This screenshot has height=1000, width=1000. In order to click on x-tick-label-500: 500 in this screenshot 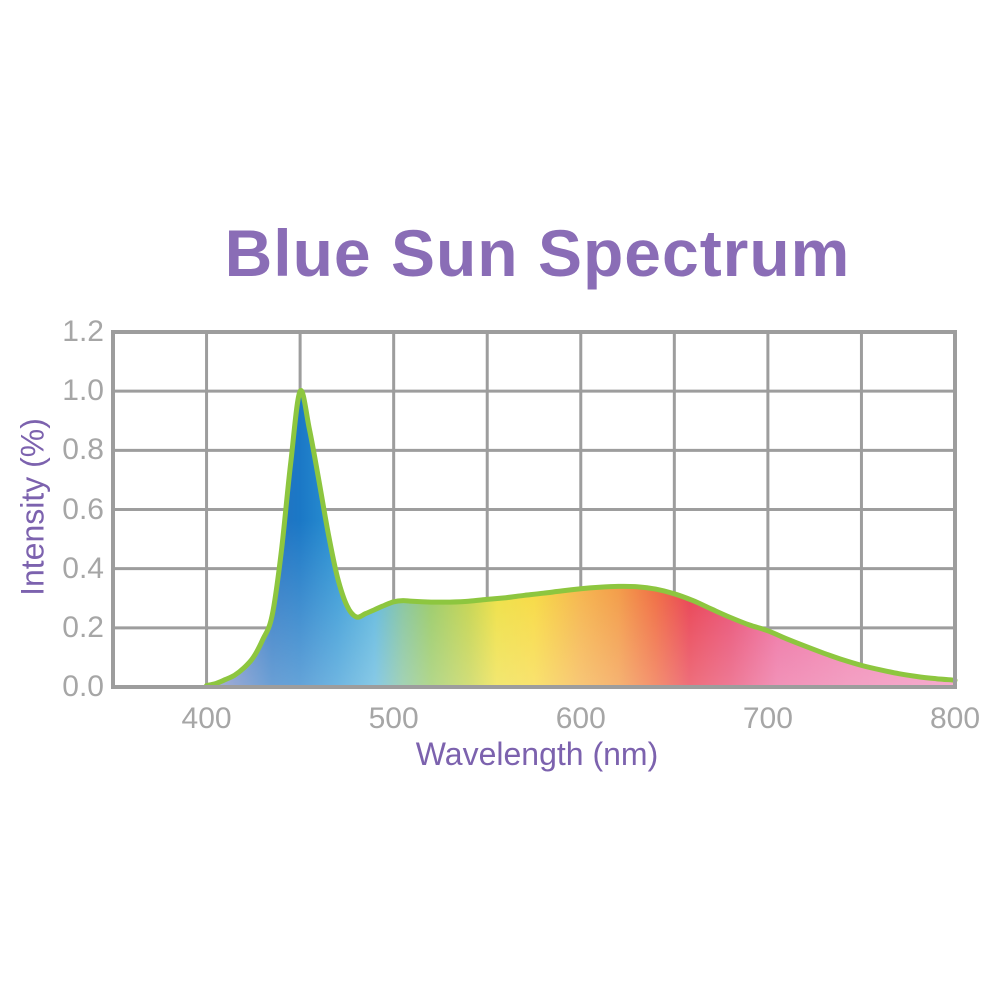, I will do `click(393, 718)`.